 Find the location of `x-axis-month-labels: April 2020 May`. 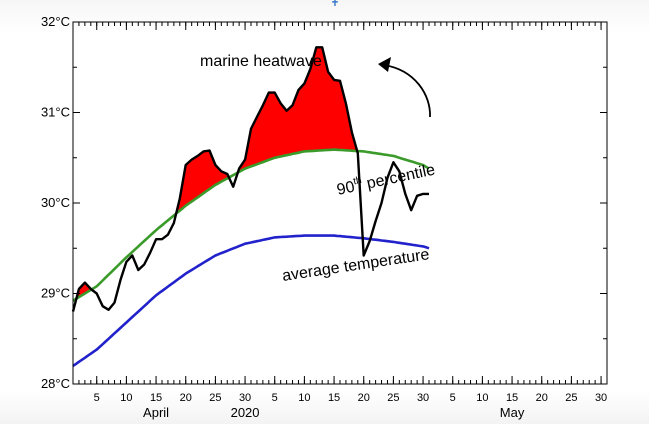

x-axis-month-labels: April 2020 May is located at coordinates (334, 412).